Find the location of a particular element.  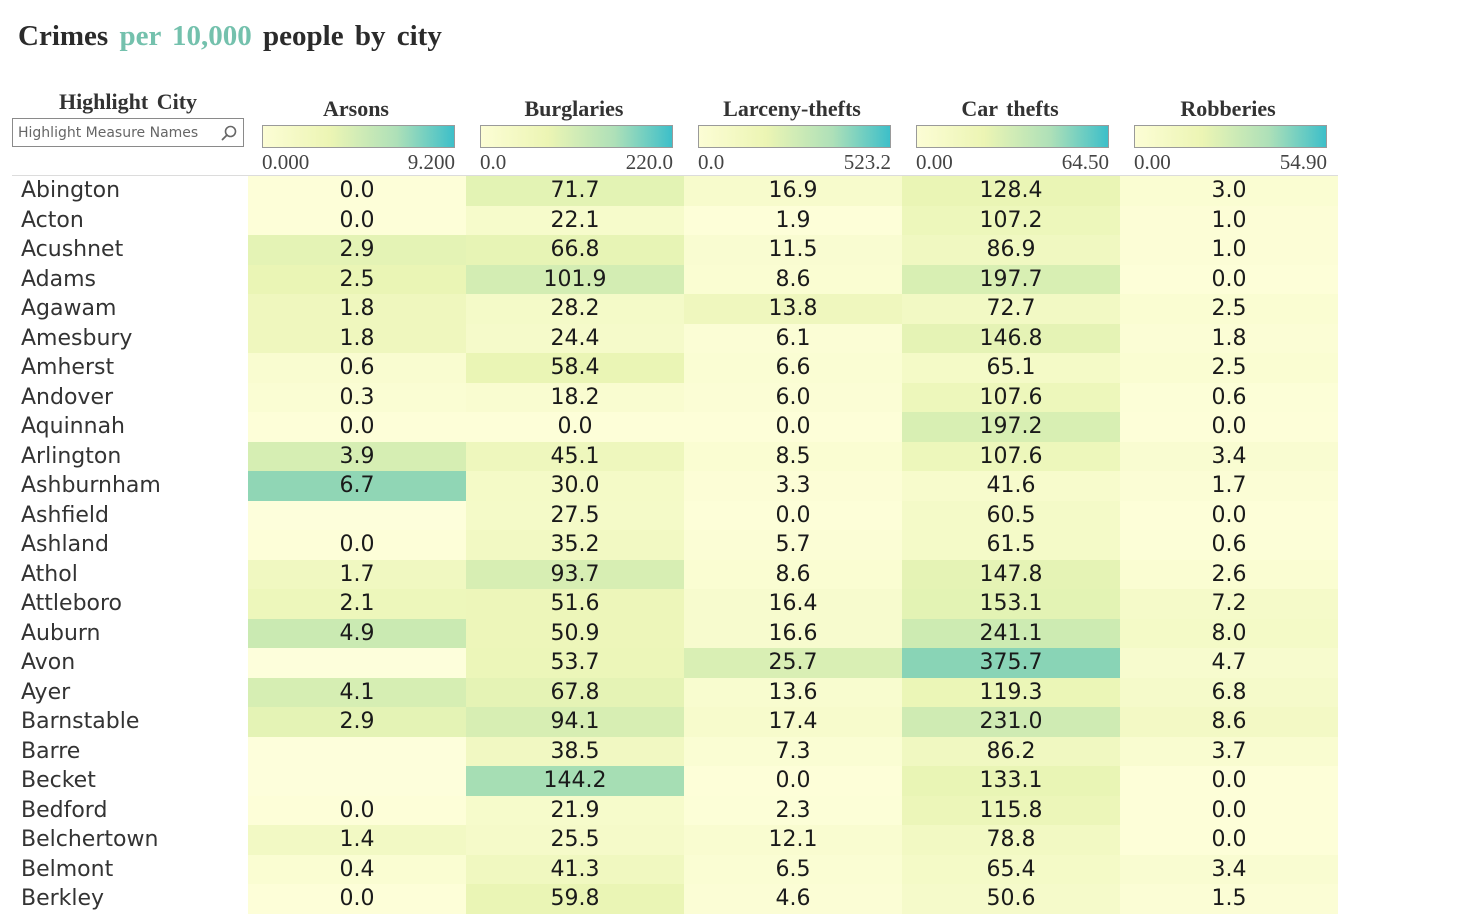

city-name: Amherst is located at coordinates (68, 367).